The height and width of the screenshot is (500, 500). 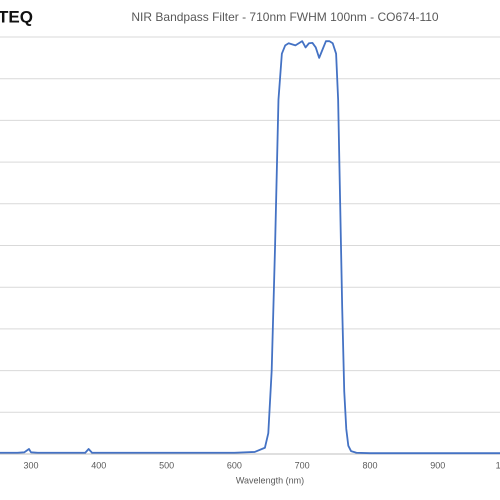 What do you see at coordinates (30, 465) in the screenshot?
I see `x-tick-label: 300` at bounding box center [30, 465].